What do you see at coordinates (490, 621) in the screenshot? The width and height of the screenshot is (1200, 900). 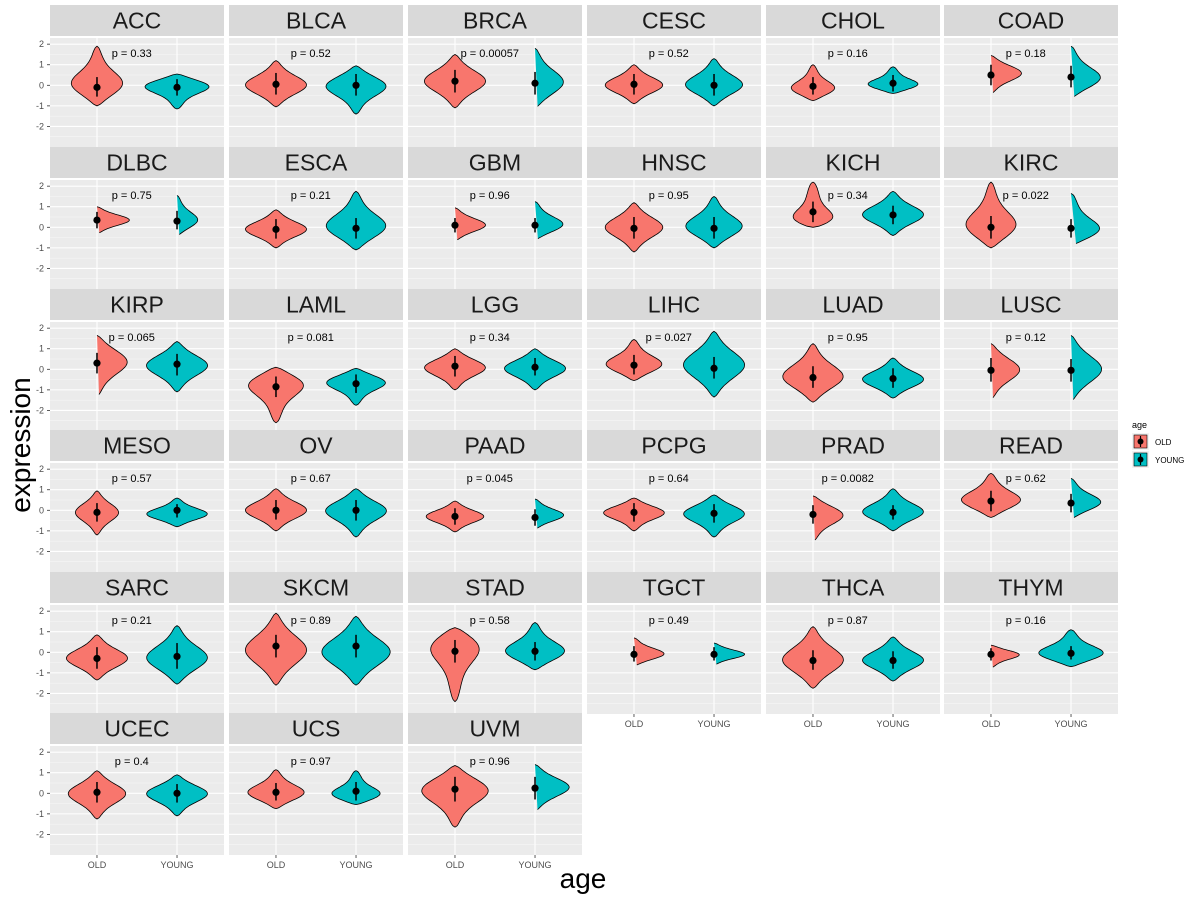 I see `p-value-label: p = 0.58` at bounding box center [490, 621].